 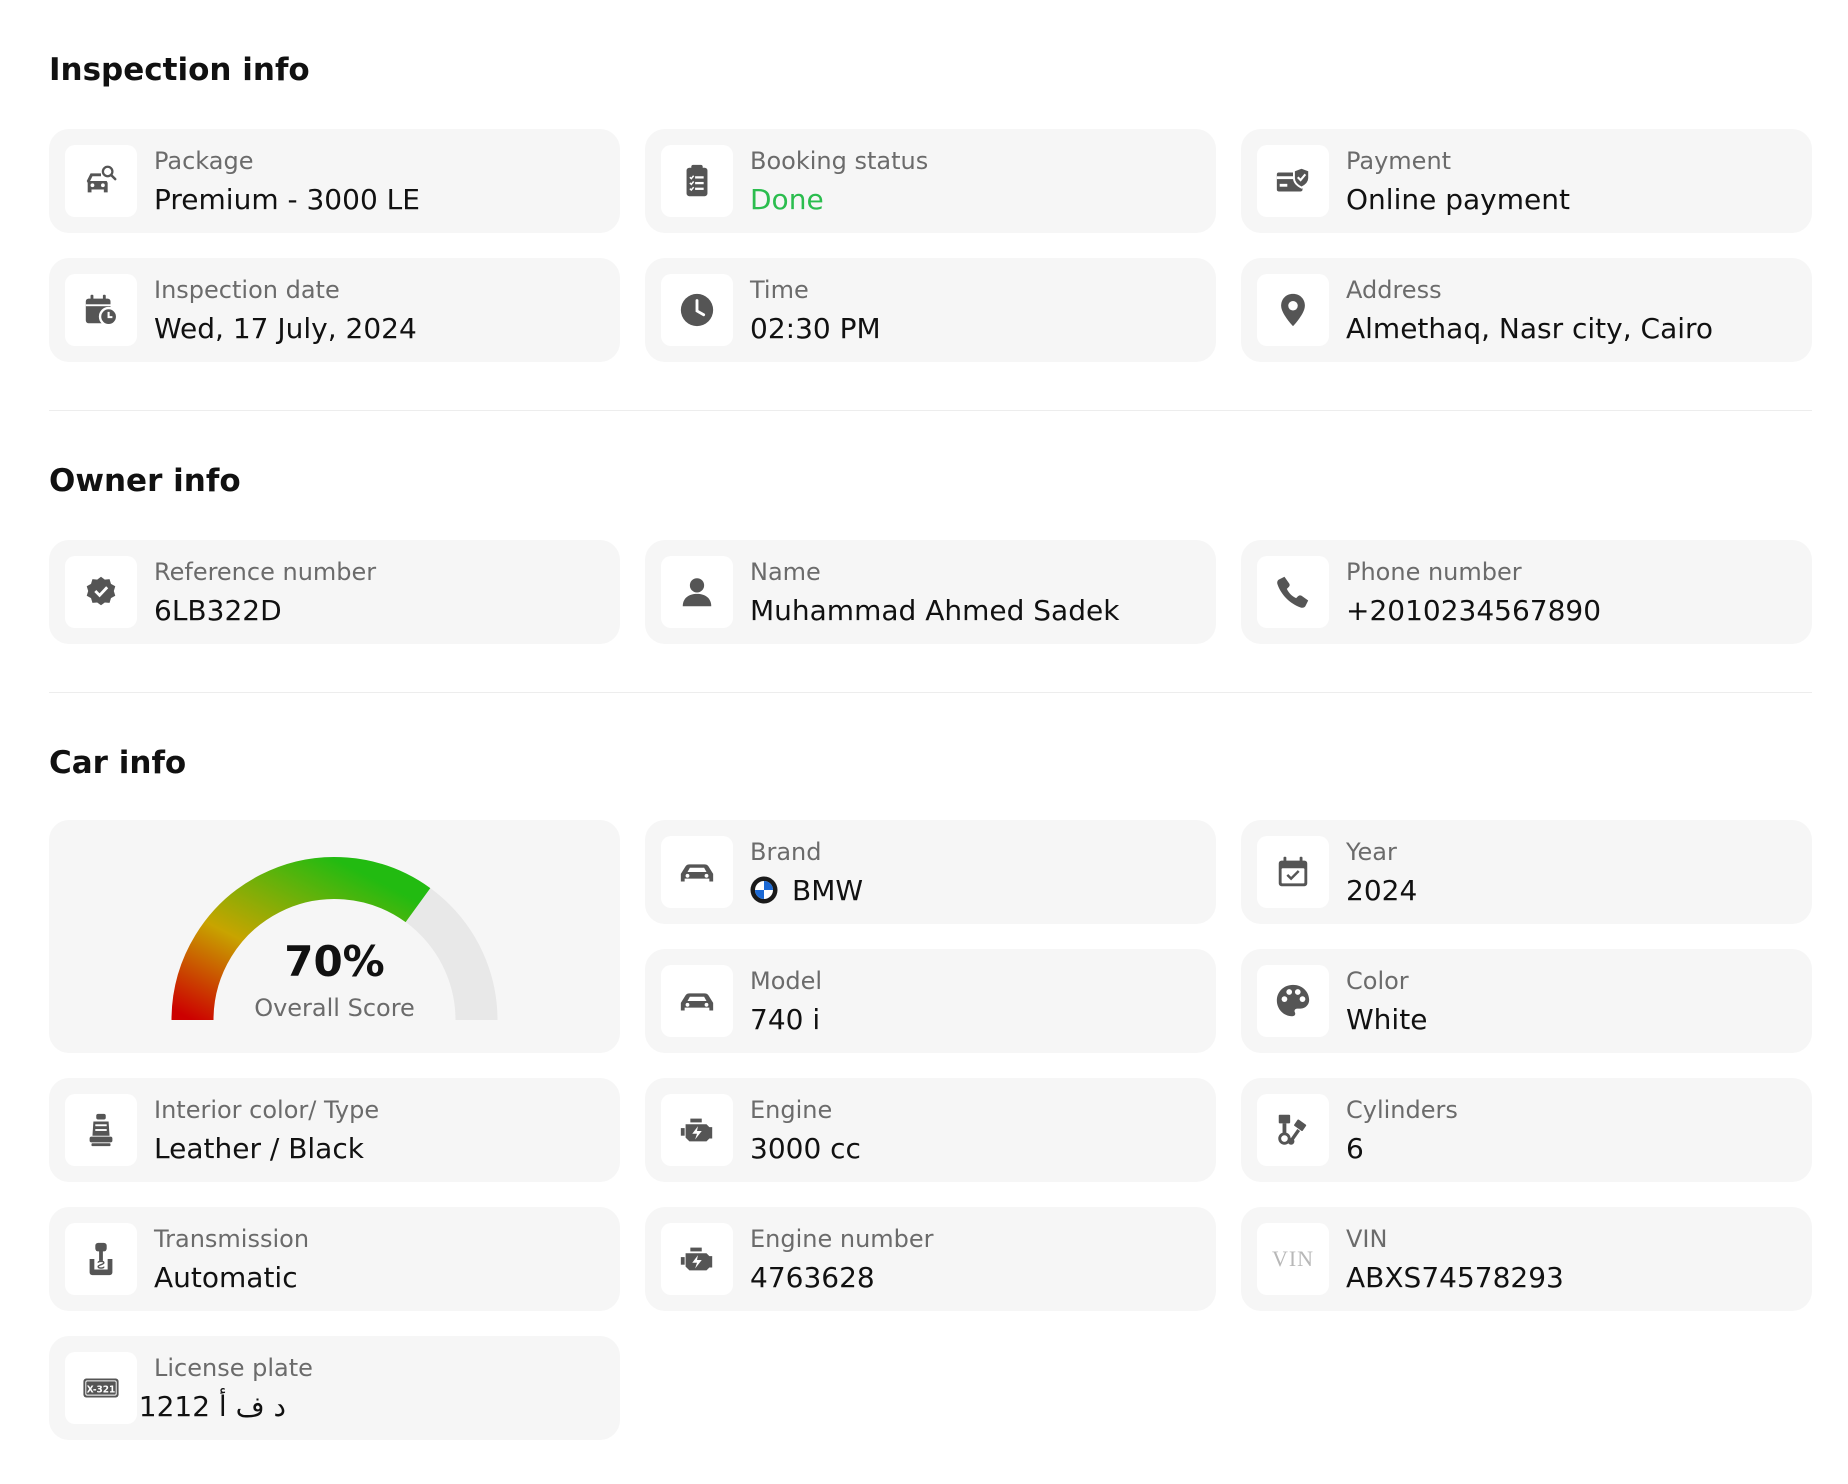 What do you see at coordinates (828, 890) in the screenshot?
I see `brand-value: BMW` at bounding box center [828, 890].